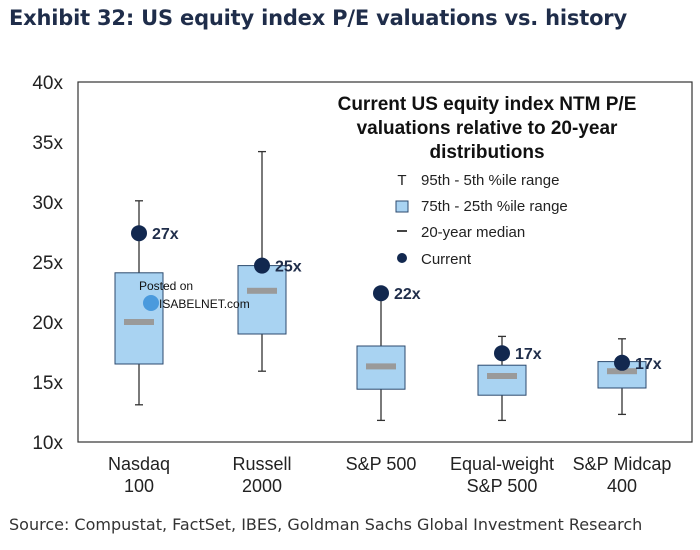 This screenshot has height=550, width=700. What do you see at coordinates (139, 464) in the screenshot?
I see `category-label-line-1: Nasdaq` at bounding box center [139, 464].